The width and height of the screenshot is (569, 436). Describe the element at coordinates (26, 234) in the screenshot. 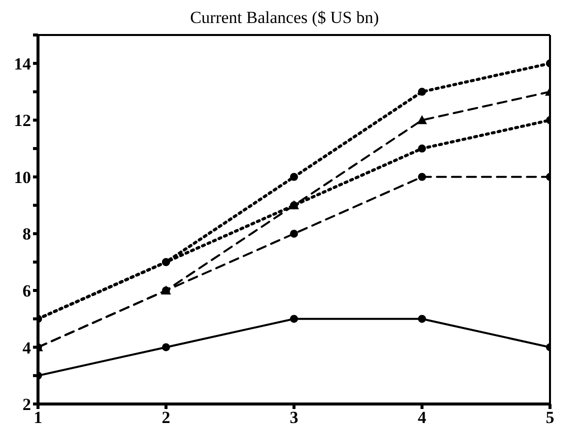

I see `y-tick-label: 8` at that location.